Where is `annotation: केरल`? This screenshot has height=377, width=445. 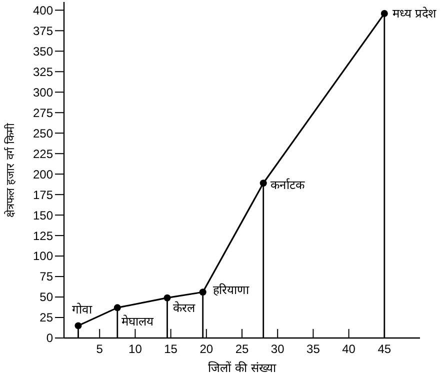
annotation: केरल is located at coordinates (184, 307).